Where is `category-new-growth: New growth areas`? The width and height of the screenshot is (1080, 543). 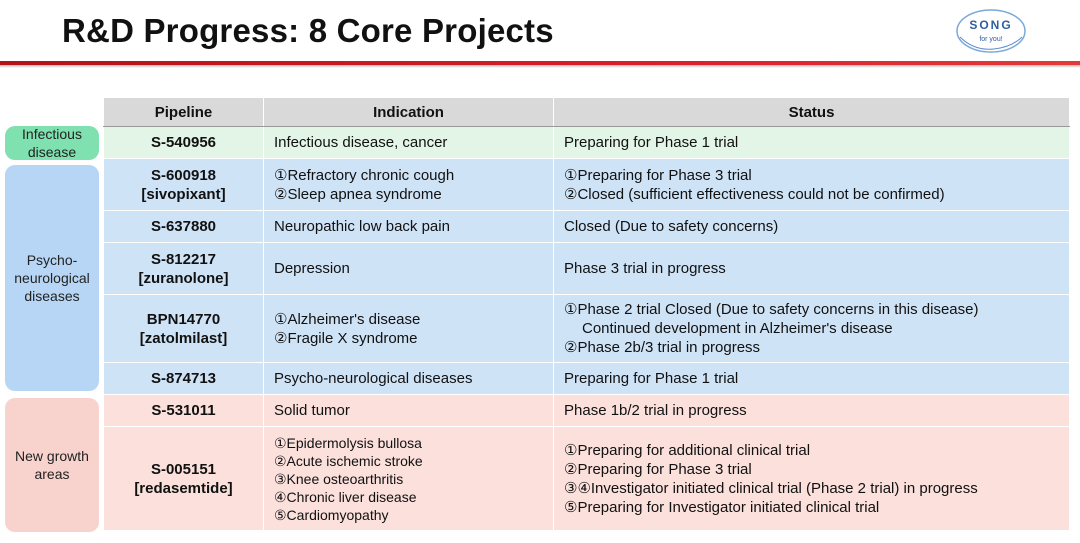 category-new-growth: New growth areas is located at coordinates (52, 465).